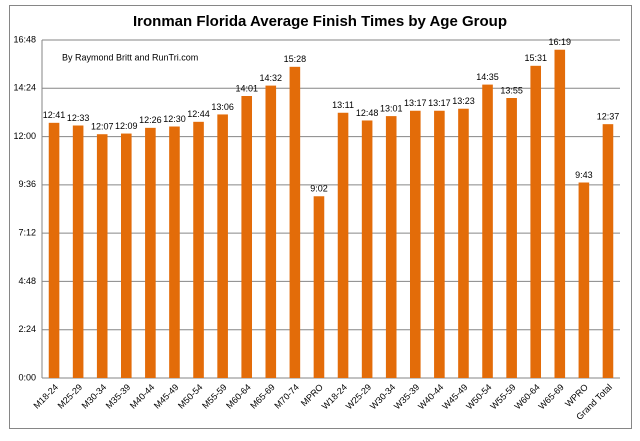 The width and height of the screenshot is (640, 441). I want to click on data-label: 16:19, so click(560, 42).